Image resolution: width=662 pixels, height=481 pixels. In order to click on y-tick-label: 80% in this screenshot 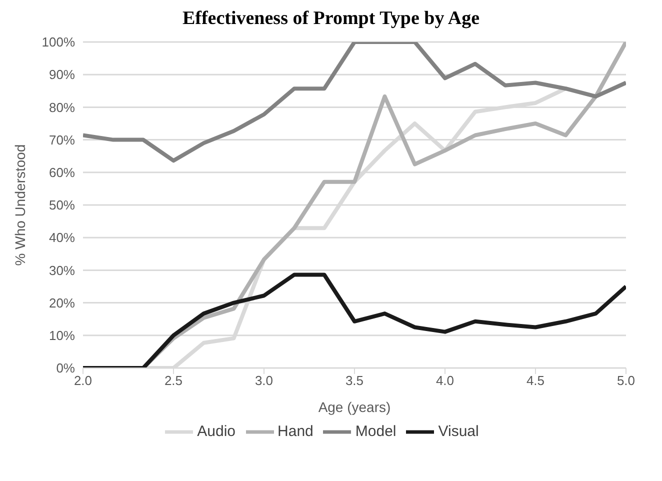, I will do `click(62, 107)`.